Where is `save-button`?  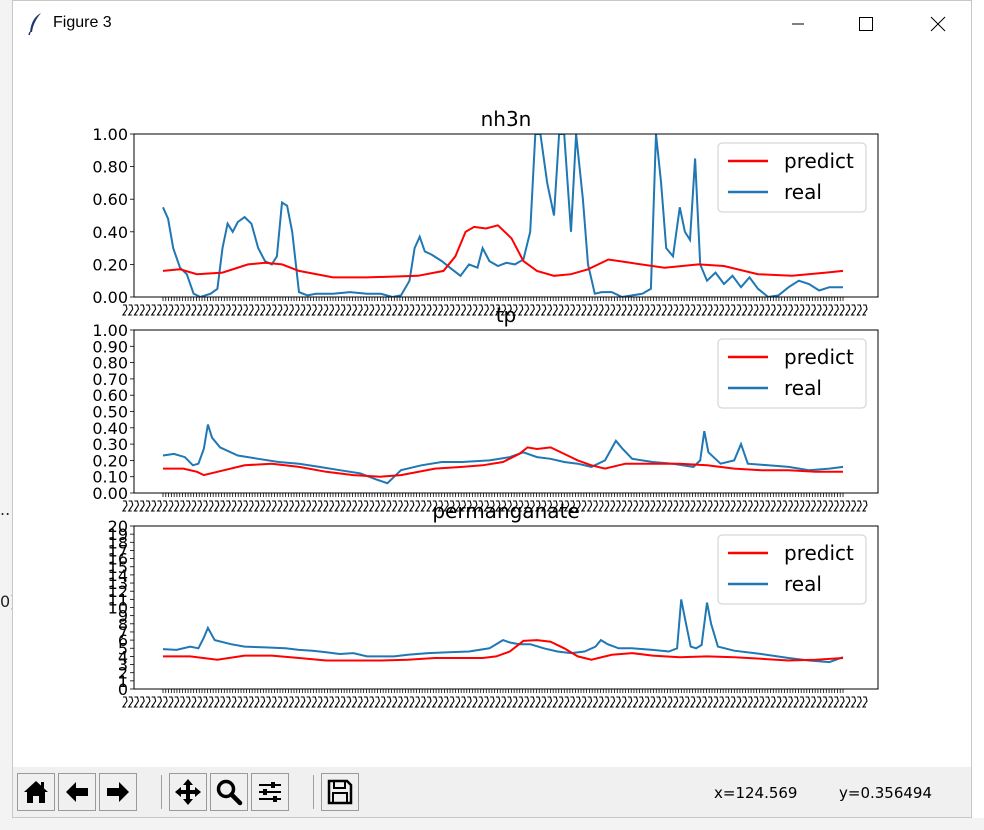 save-button is located at coordinates (340, 792).